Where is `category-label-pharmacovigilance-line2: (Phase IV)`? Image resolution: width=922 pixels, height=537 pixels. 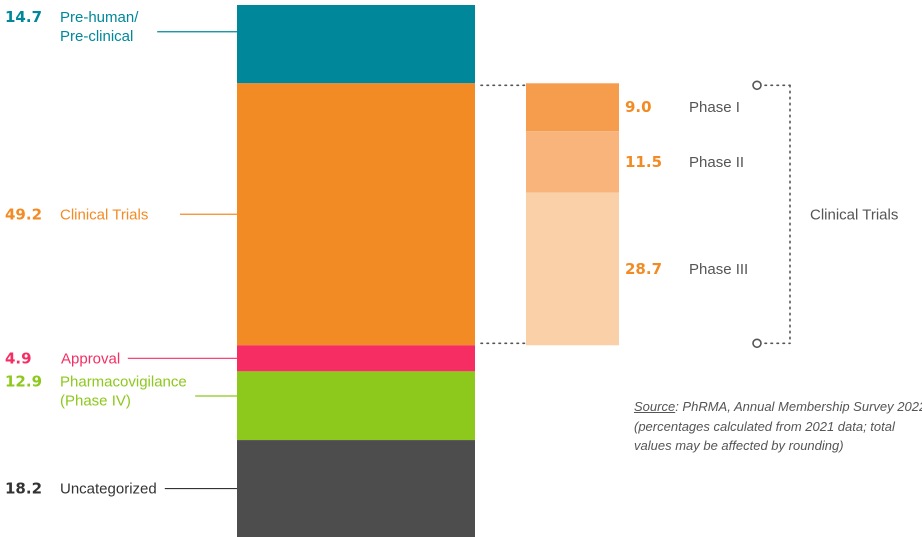
category-label-pharmacovigilance-line2: (Phase IV) is located at coordinates (95, 400).